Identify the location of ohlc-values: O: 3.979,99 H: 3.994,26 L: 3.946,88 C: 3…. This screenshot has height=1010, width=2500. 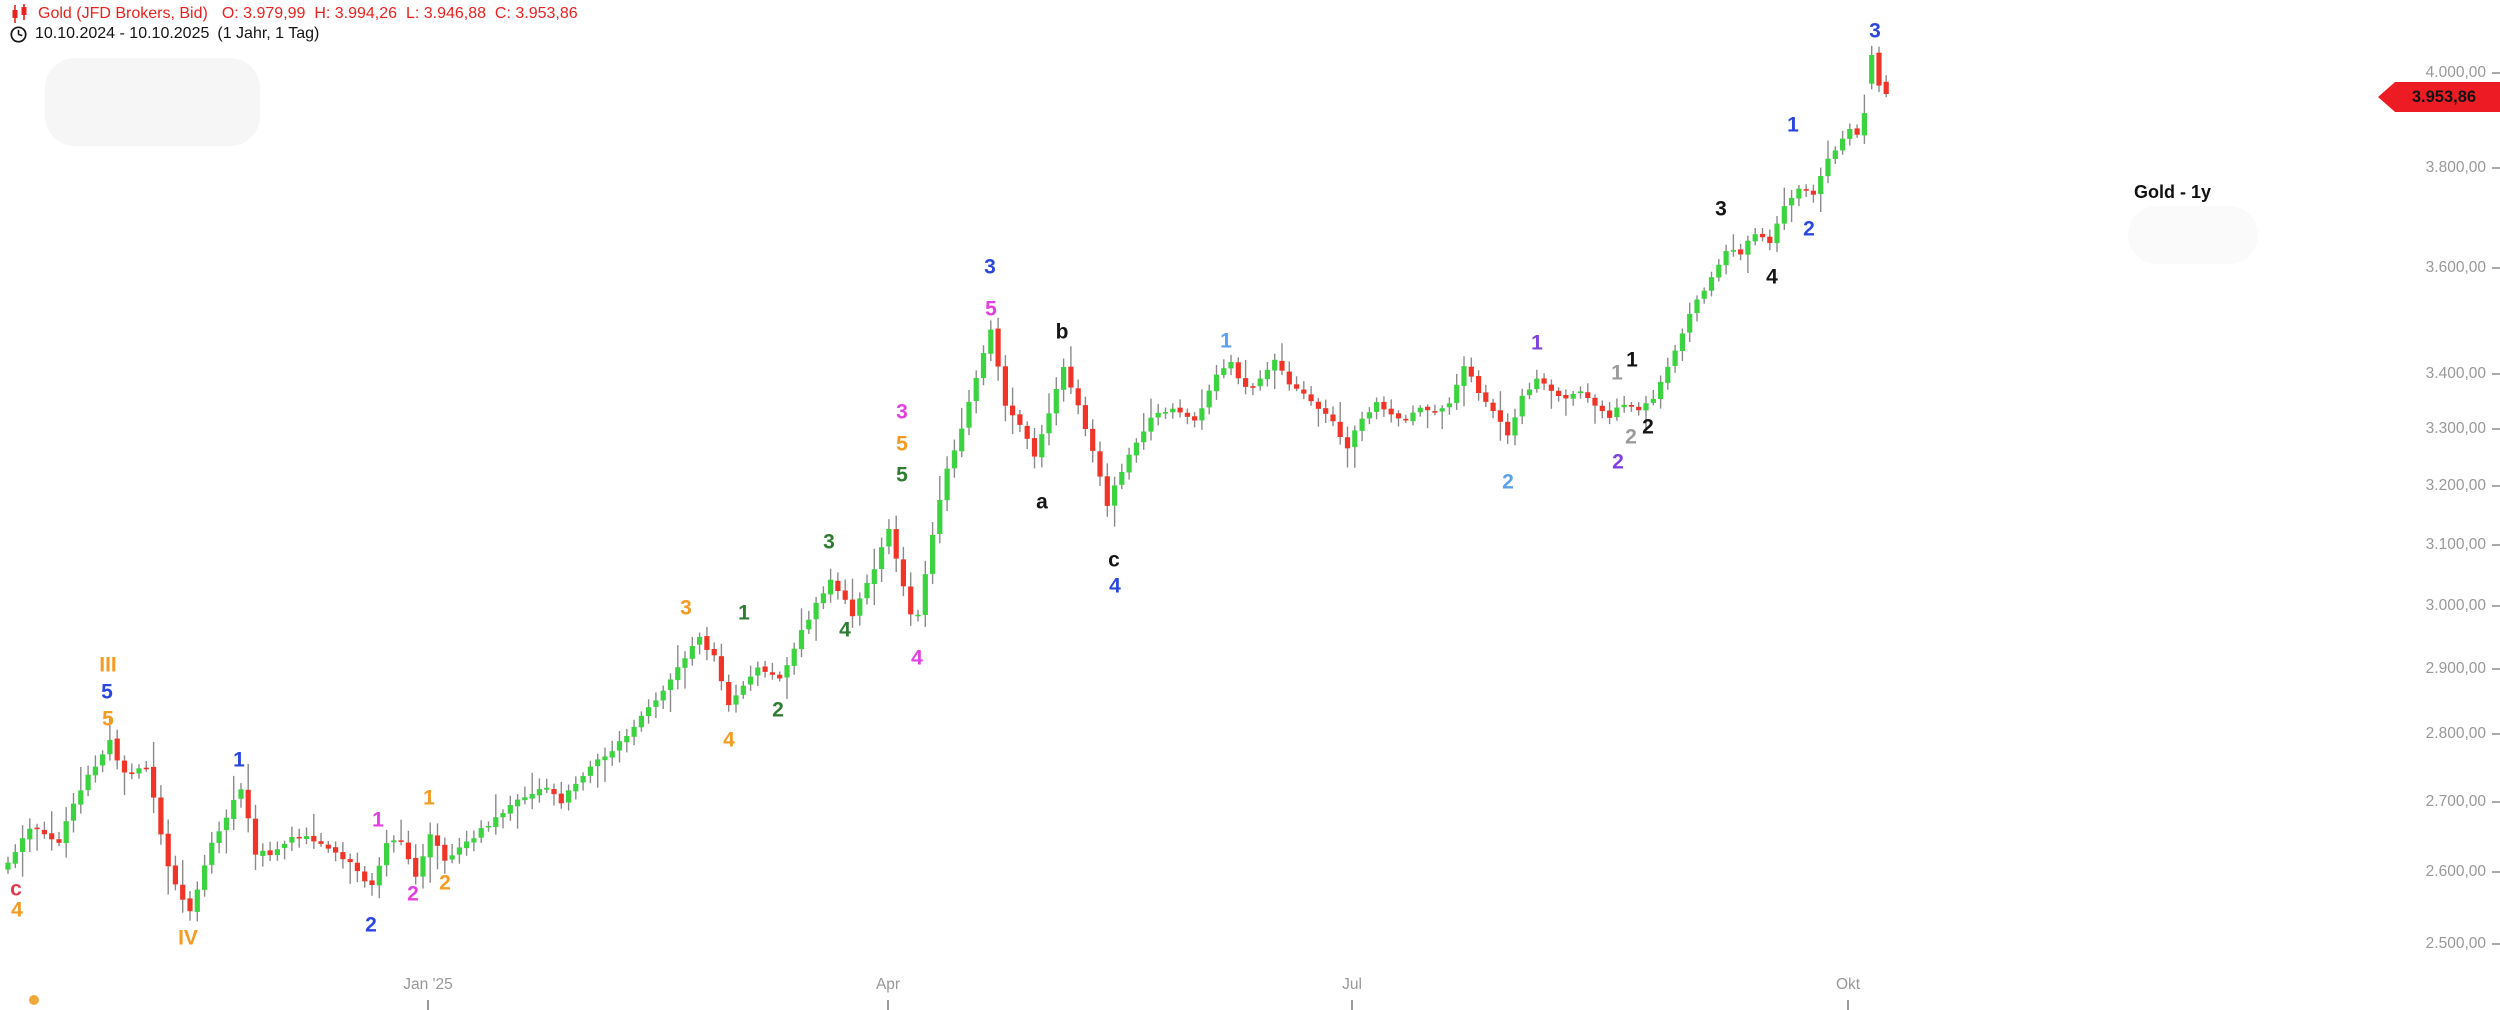
(399, 13).